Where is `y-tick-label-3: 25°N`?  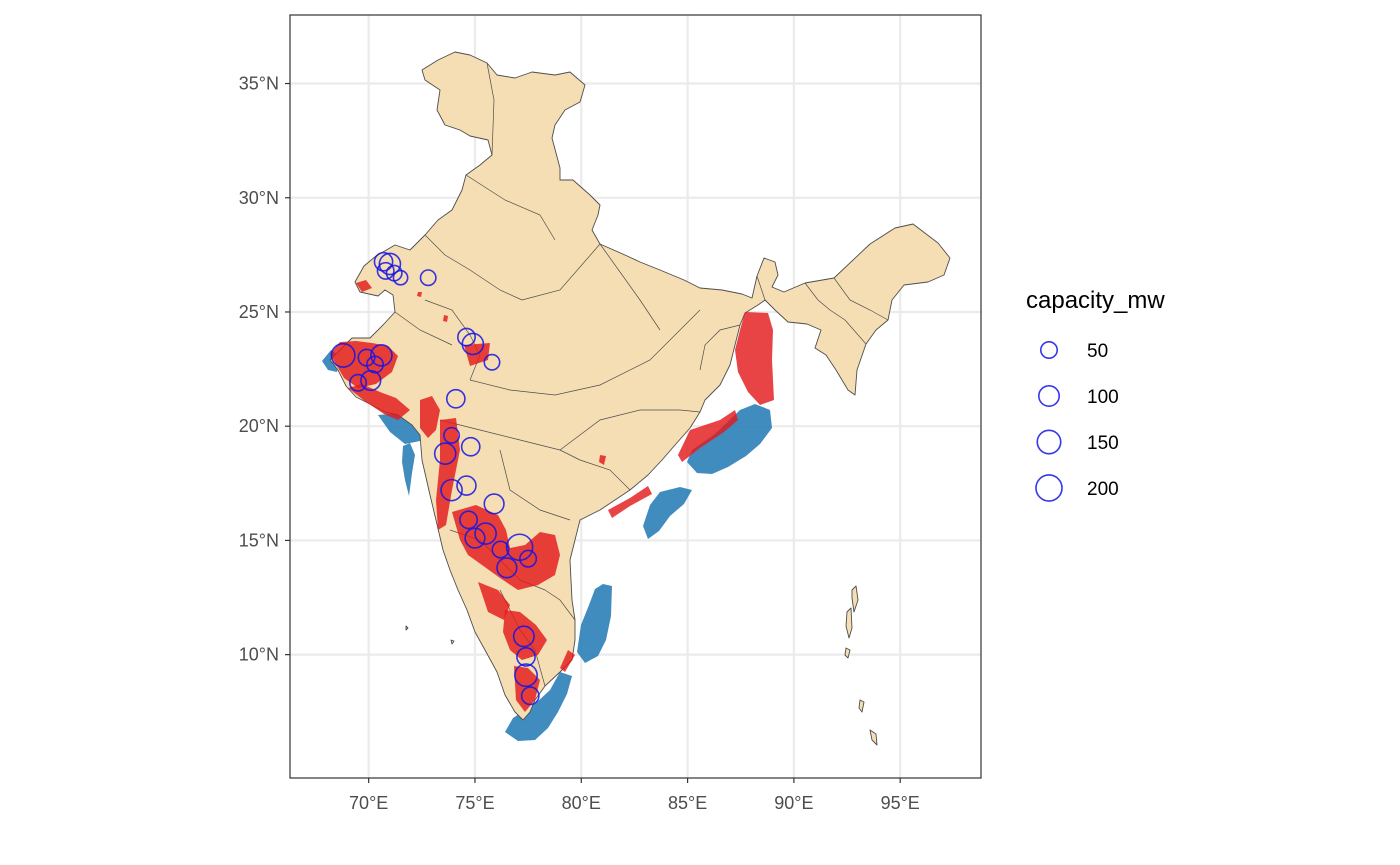
y-tick-label-3: 25°N is located at coordinates (259, 312).